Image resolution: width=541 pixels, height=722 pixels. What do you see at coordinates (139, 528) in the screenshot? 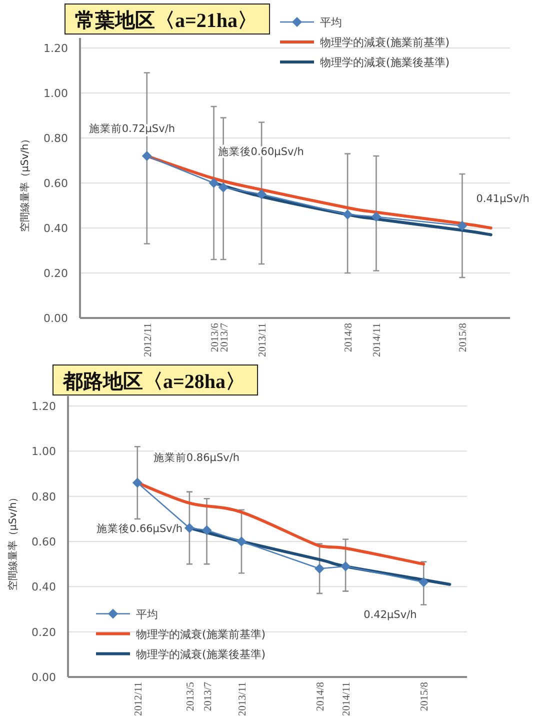
I see `annotation: 施業後0.66μSv/h` at bounding box center [139, 528].